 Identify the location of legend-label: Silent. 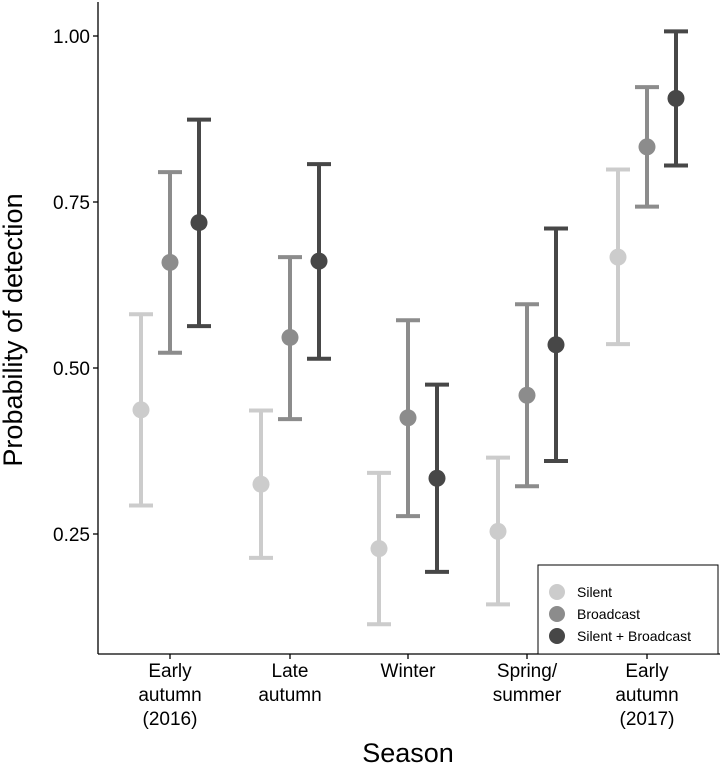
(594, 592).